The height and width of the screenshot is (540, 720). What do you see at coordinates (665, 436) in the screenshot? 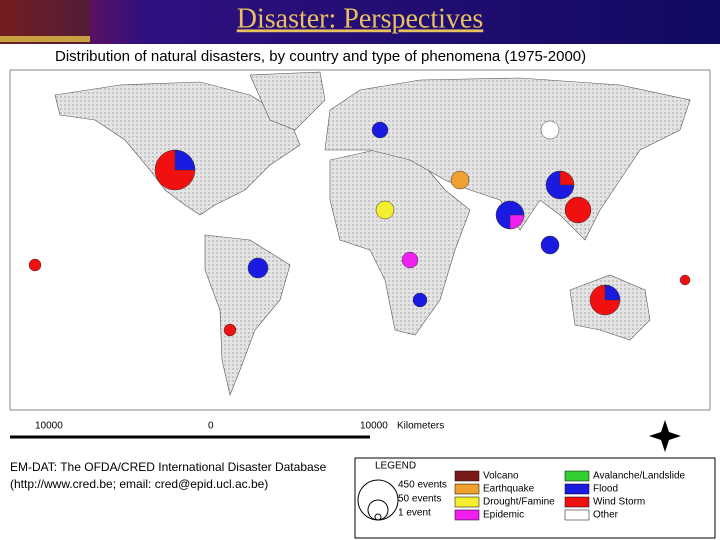
I see `compass` at bounding box center [665, 436].